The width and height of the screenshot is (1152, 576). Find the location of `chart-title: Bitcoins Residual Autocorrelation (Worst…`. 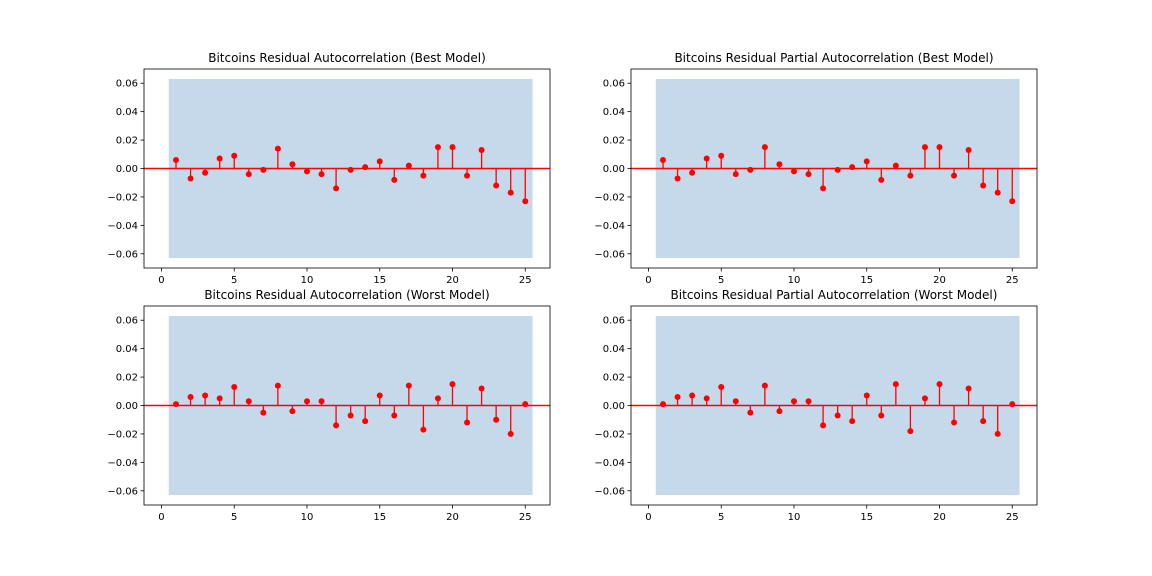

chart-title: Bitcoins Residual Autocorrelation (Worst… is located at coordinates (346, 295).